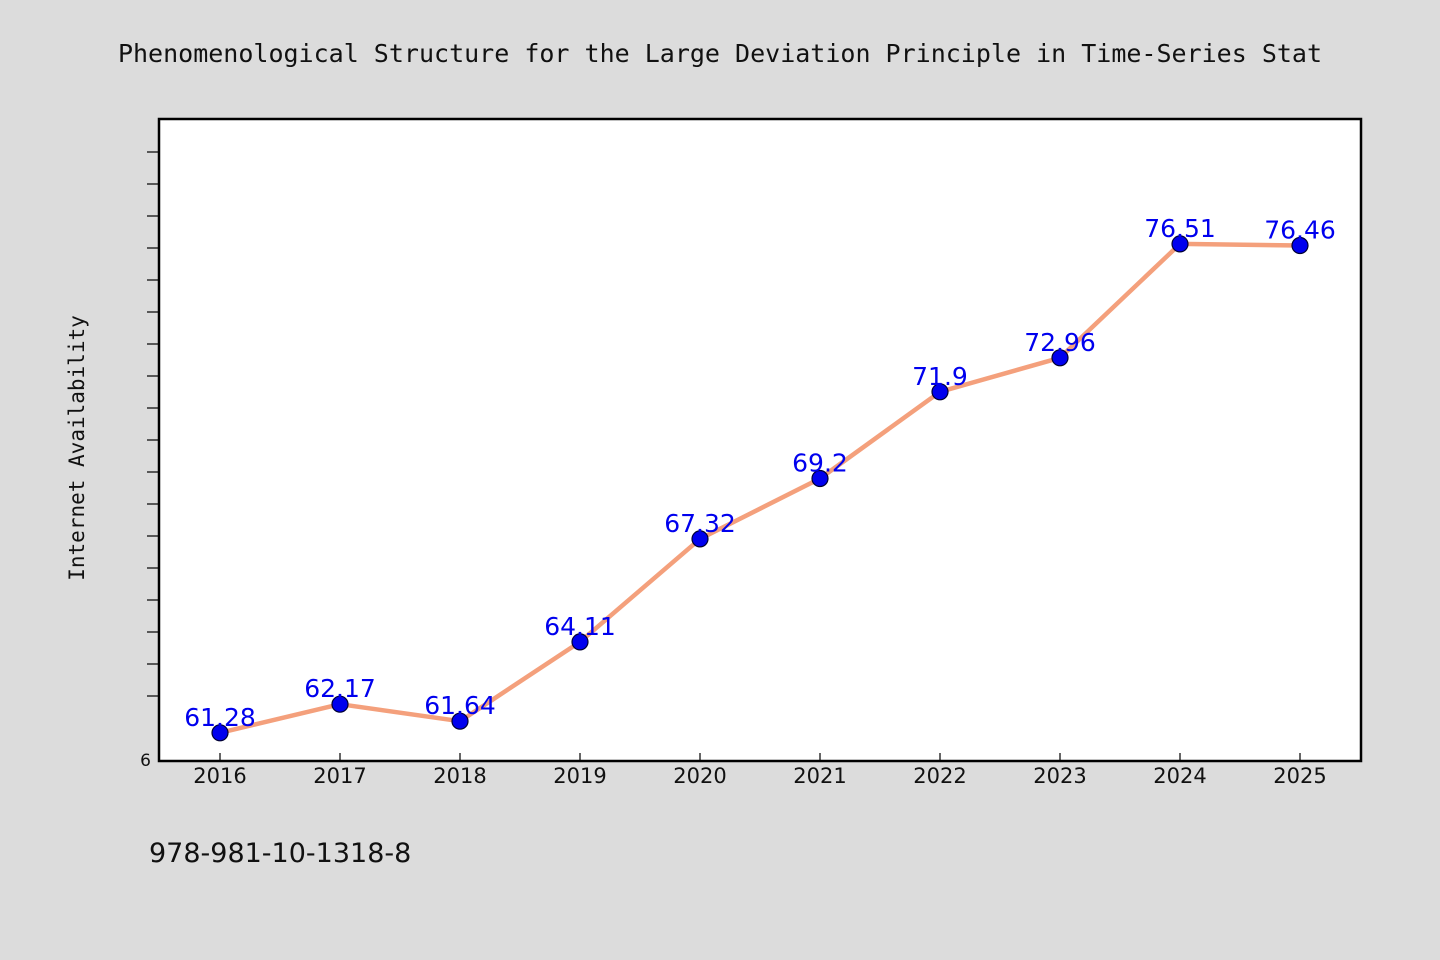  I want to click on data-label: 69.2, so click(820, 463).